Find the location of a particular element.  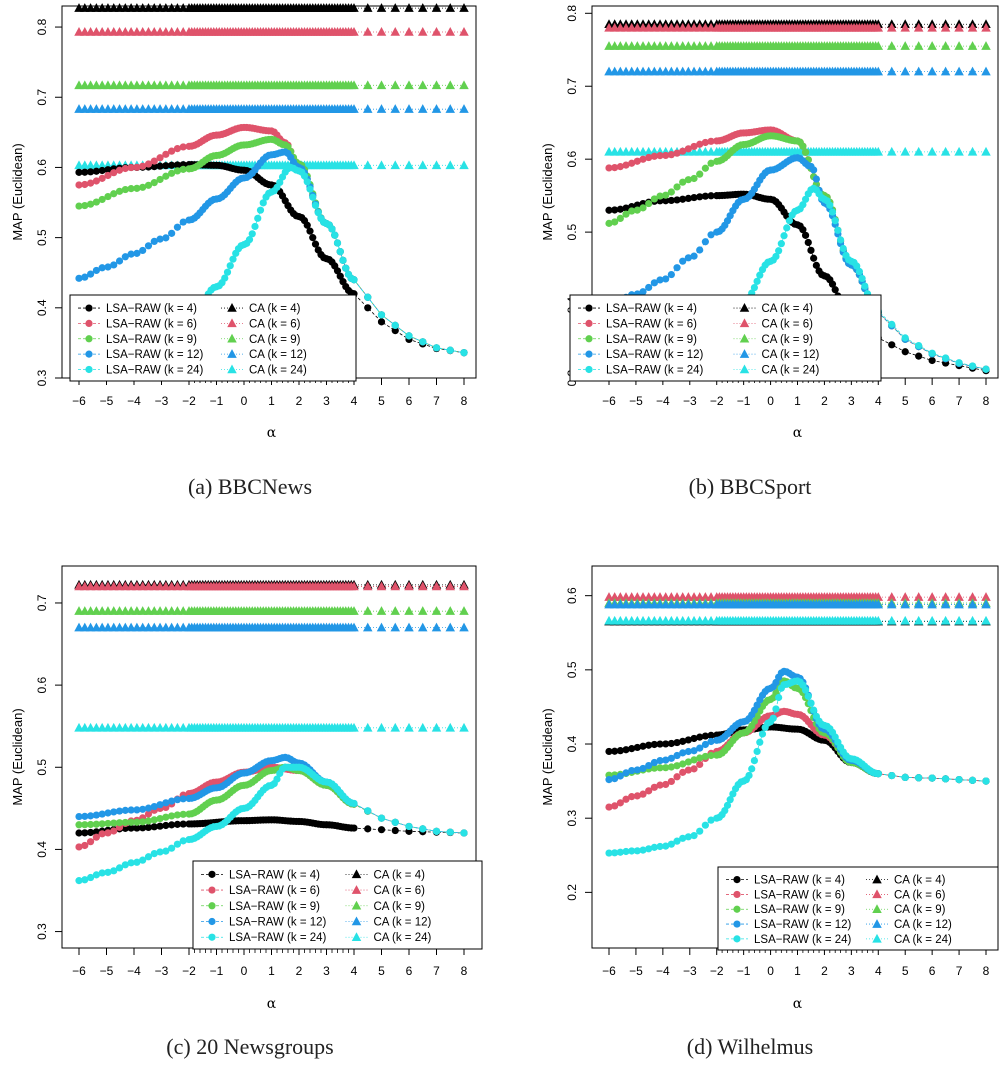

legend-label: CA (k = 4) is located at coordinates (920, 881).